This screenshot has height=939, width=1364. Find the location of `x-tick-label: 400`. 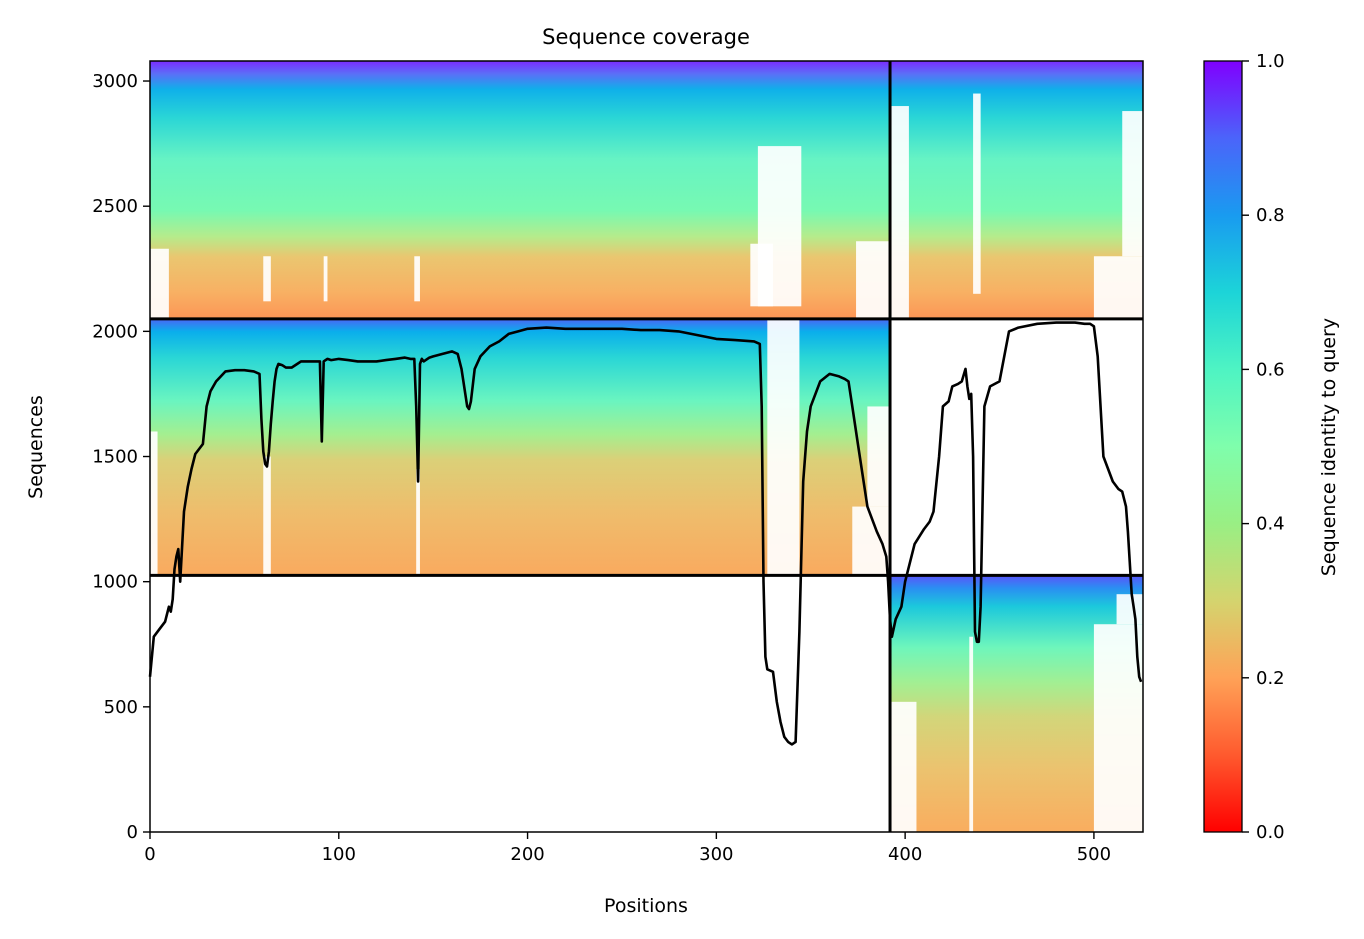

x-tick-label: 400 is located at coordinates (905, 854).